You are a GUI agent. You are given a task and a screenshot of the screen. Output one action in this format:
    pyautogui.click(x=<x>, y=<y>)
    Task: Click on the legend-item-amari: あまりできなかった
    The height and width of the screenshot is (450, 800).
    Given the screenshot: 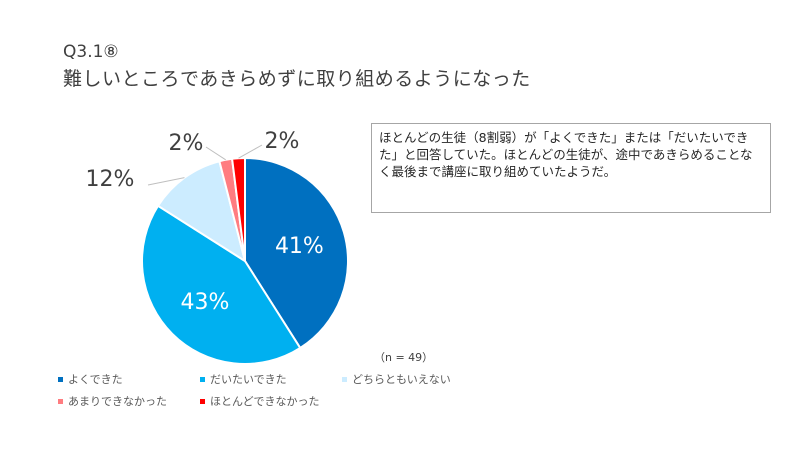 What is the action you would take?
    pyautogui.click(x=112, y=401)
    